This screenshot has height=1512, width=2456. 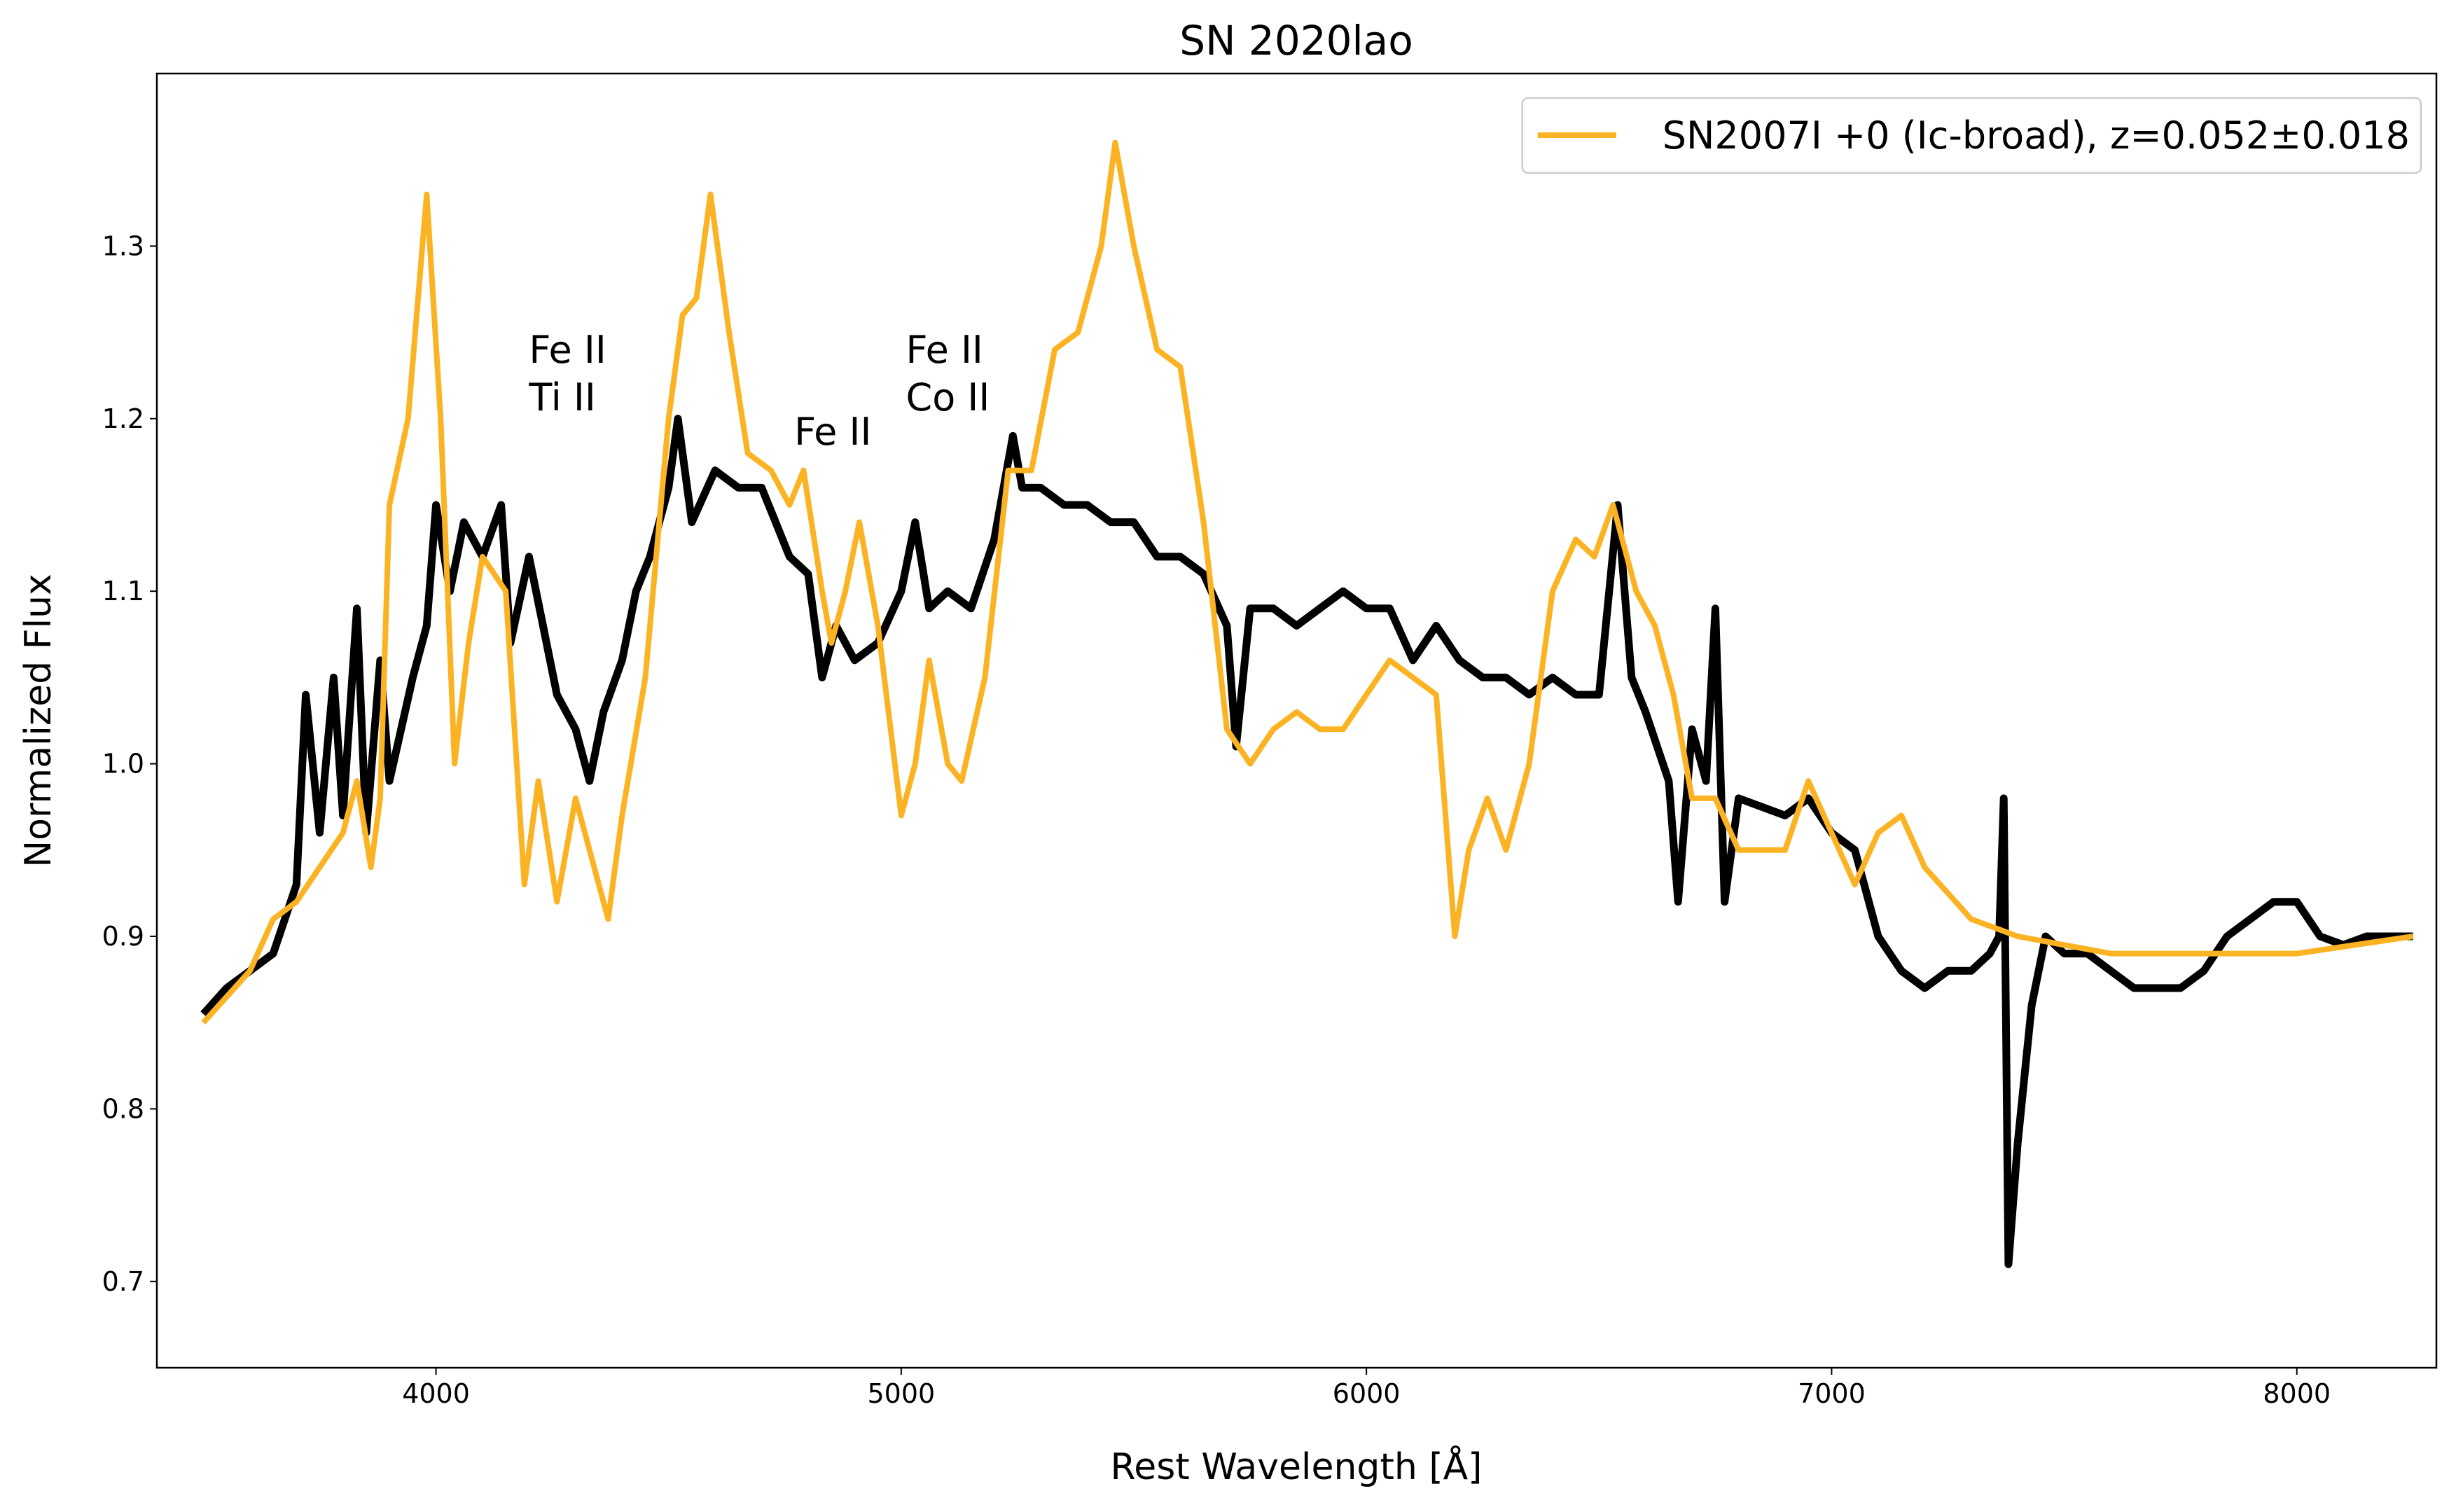 I want to click on x-tick-label: 7000, so click(x=1832, y=1393).